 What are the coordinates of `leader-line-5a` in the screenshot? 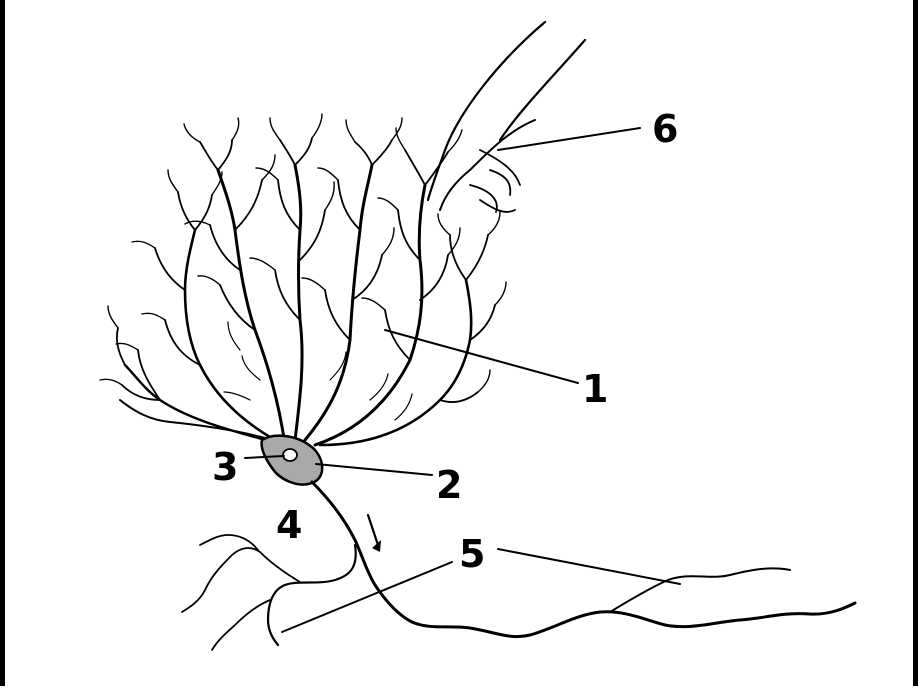 It's located at (589, 566).